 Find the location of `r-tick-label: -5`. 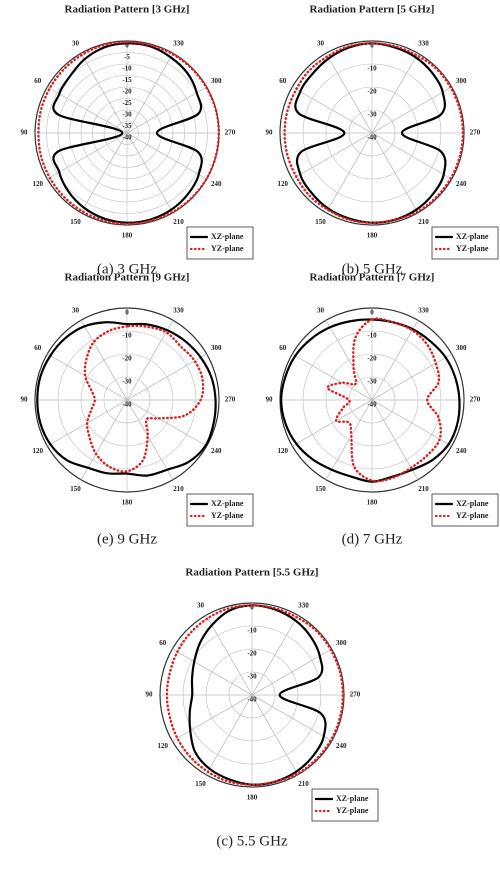

r-tick-label: -5 is located at coordinates (127, 57).